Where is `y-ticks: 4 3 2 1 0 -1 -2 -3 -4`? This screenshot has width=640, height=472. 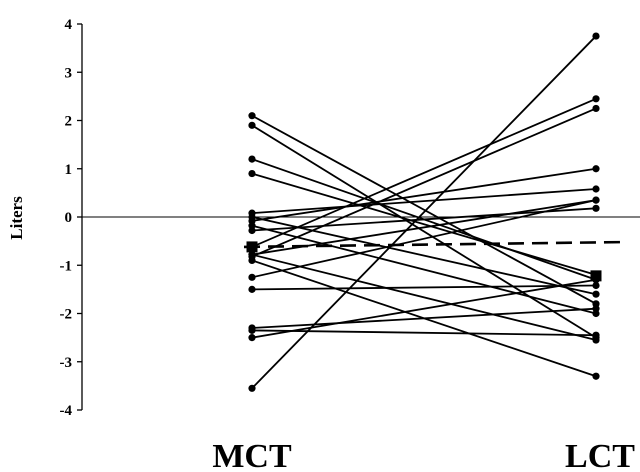 y-ticks: 4 3 2 1 0 -1 -2 -3 -4 is located at coordinates (71, 218).